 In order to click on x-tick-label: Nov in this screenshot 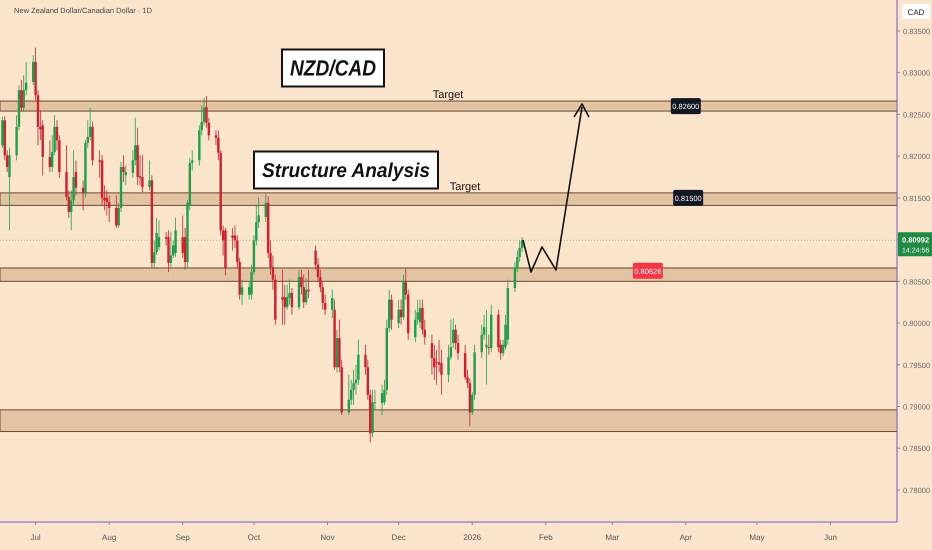, I will do `click(327, 537)`.